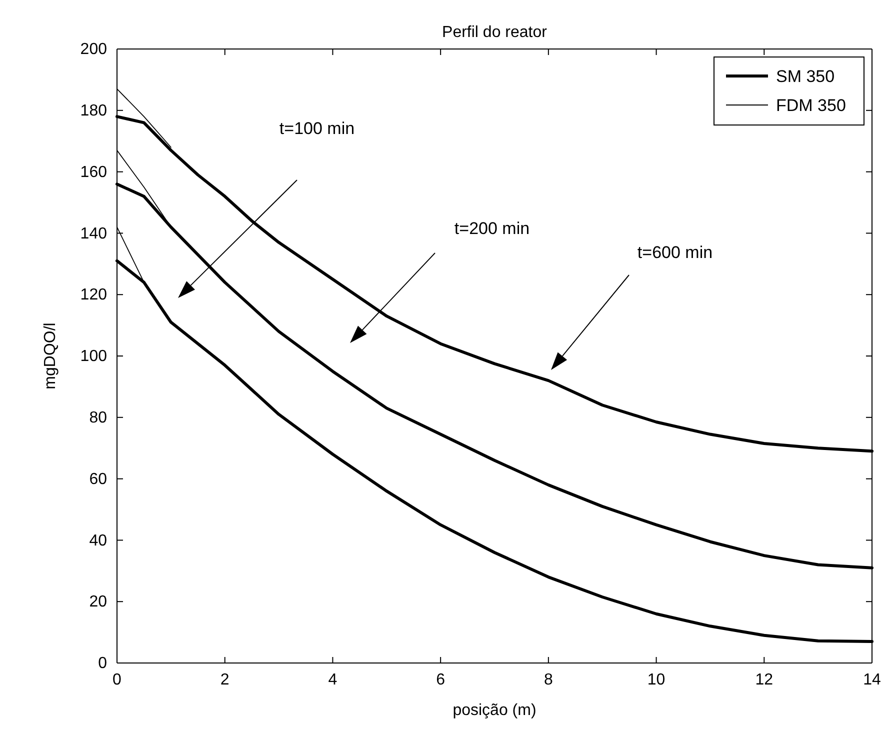 This screenshot has width=887, height=729. Describe the element at coordinates (94, 295) in the screenshot. I see `y-tick-label: 120` at that location.